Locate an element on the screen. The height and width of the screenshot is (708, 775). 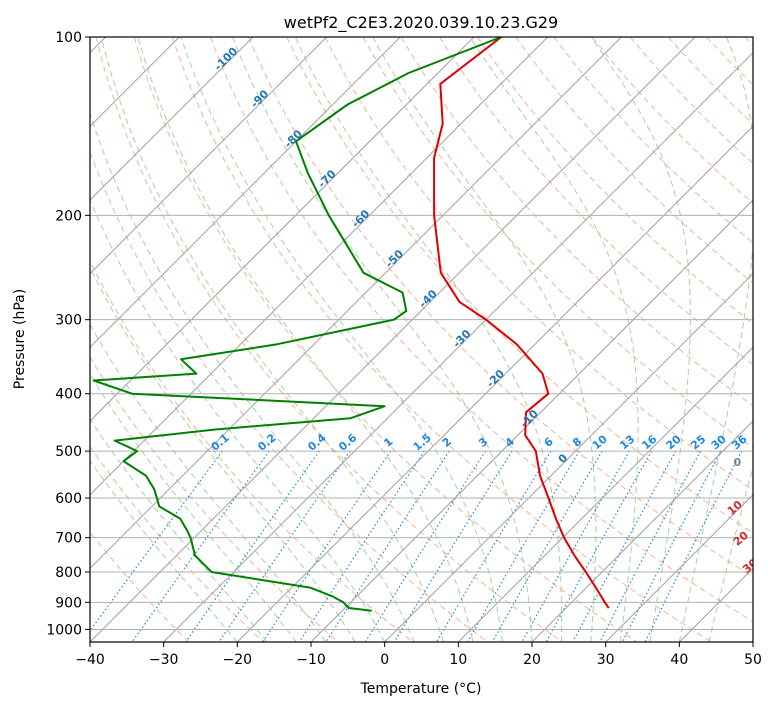
zero-label: 0 is located at coordinates (738, 462).